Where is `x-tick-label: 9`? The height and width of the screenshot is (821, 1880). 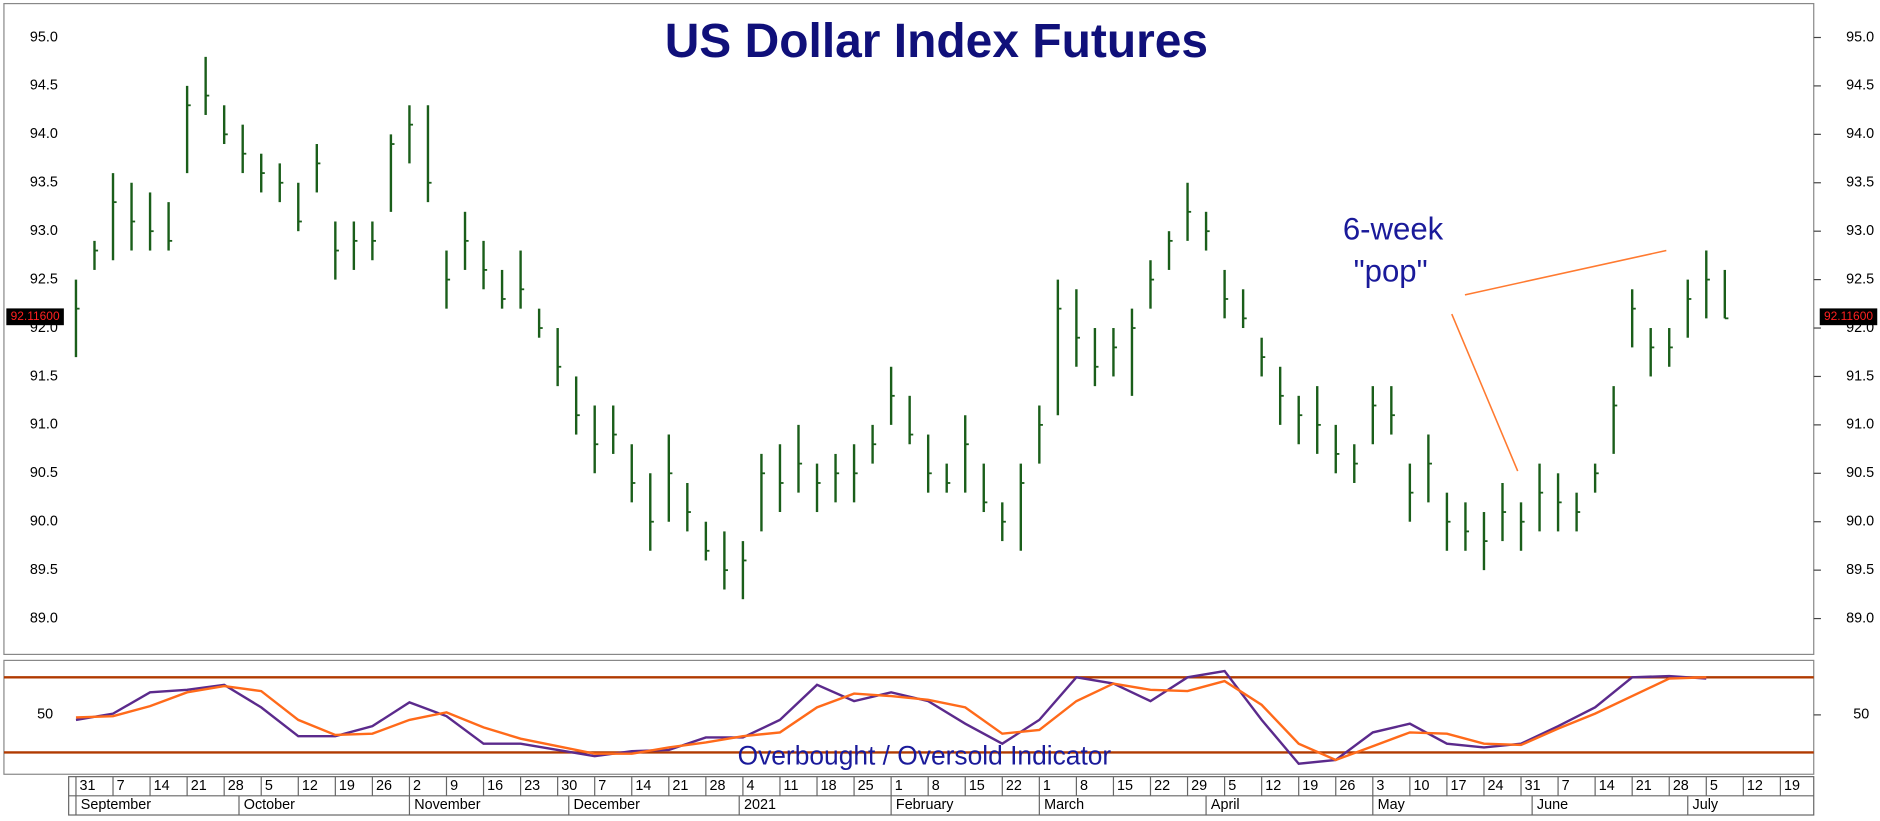
x-tick-label: 9 is located at coordinates (454, 786).